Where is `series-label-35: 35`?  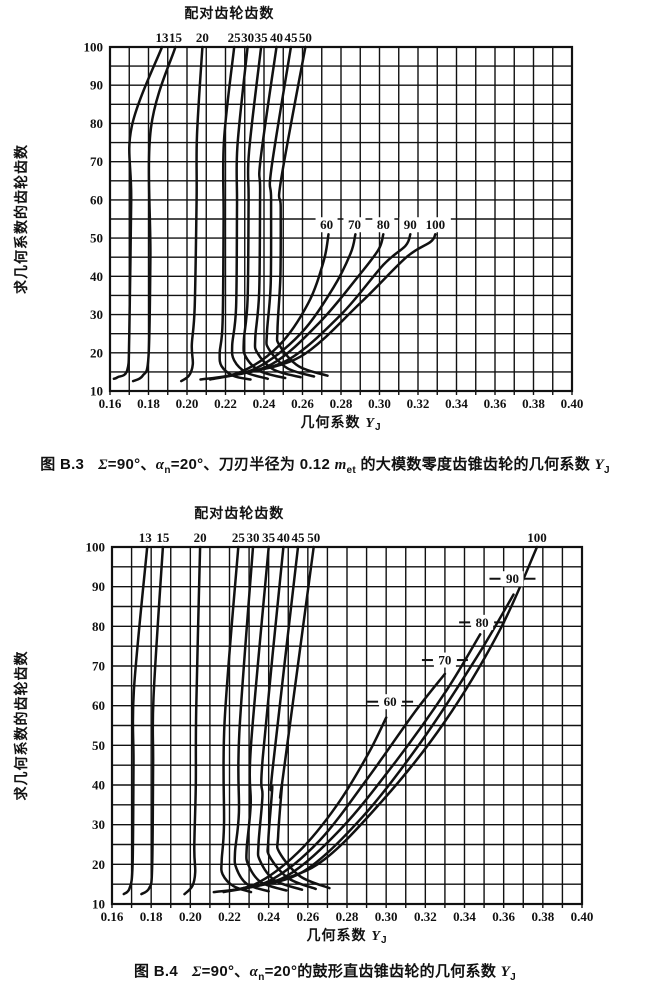
series-label-35: 35 is located at coordinates (269, 537).